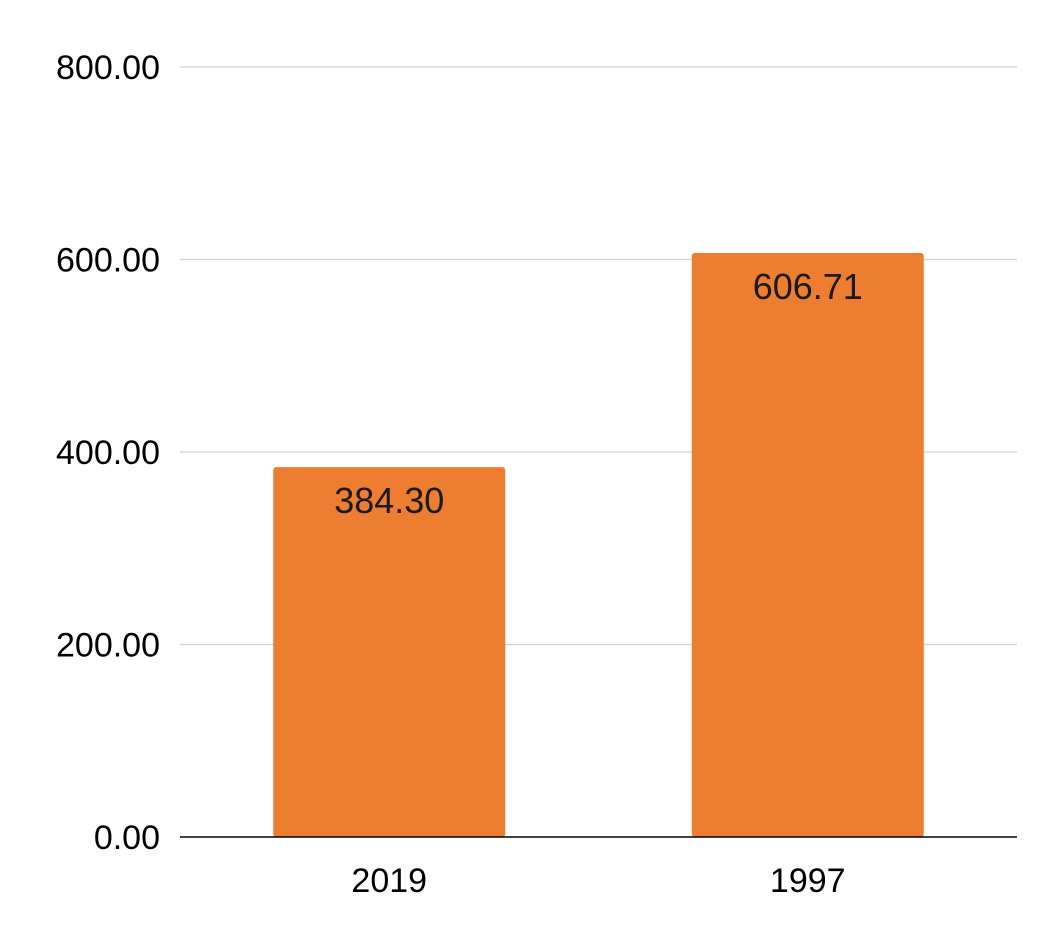 The image size is (1064, 944). Describe the element at coordinates (127, 838) in the screenshot. I see `y-tick-label: 0.00` at that location.